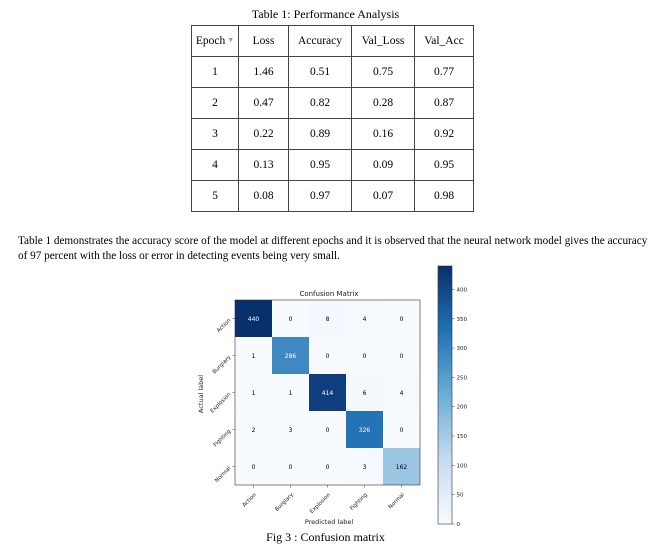  I want to click on y-tick-label: Burglary, so click(222, 364).